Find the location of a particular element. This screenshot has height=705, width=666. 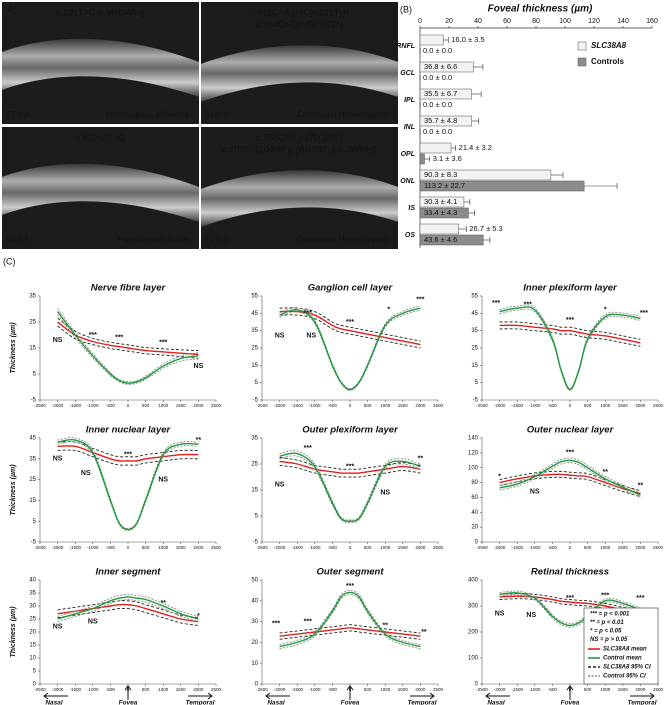

x-tick-label: -1000 is located at coordinates (535, 547).